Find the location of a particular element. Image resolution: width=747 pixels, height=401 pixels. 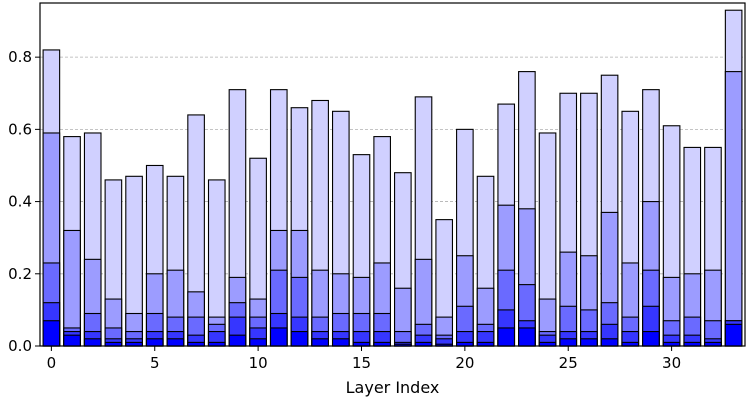

x-axis-label: Layer Index is located at coordinates (393, 387).